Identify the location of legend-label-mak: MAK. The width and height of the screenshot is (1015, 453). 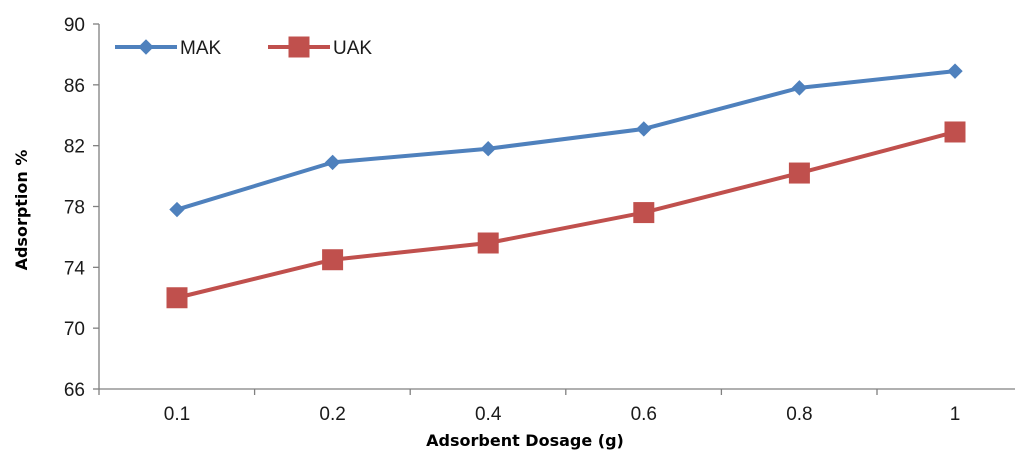
(201, 48).